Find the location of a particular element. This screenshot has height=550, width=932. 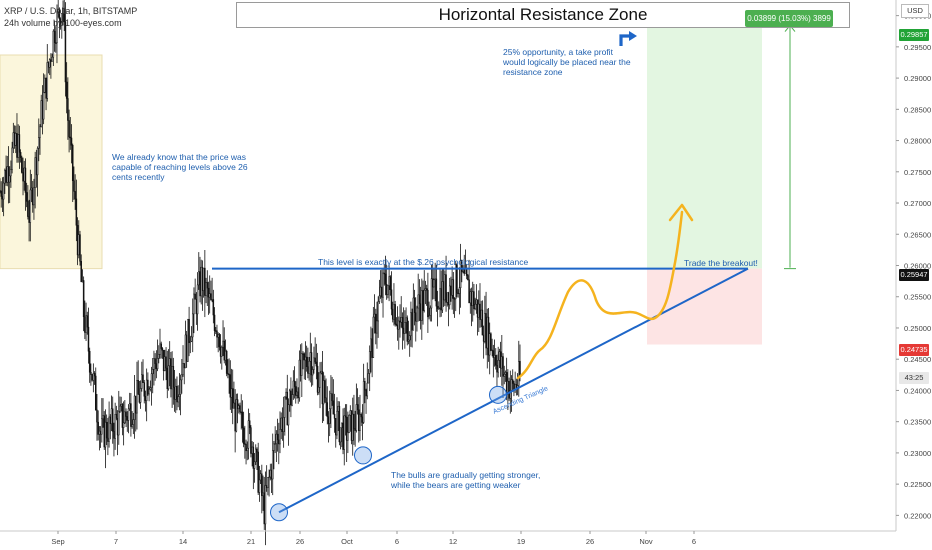

symbol-label: XRP / U.S. Dollar, 1h, BITSTAMP is located at coordinates (71, 11).